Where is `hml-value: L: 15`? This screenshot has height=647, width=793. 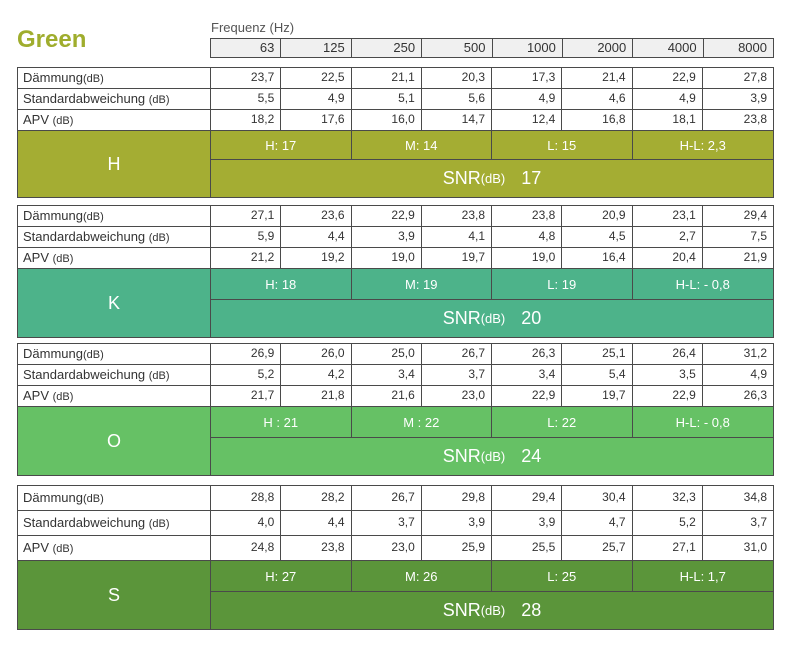 hml-value: L: 15 is located at coordinates (562, 145).